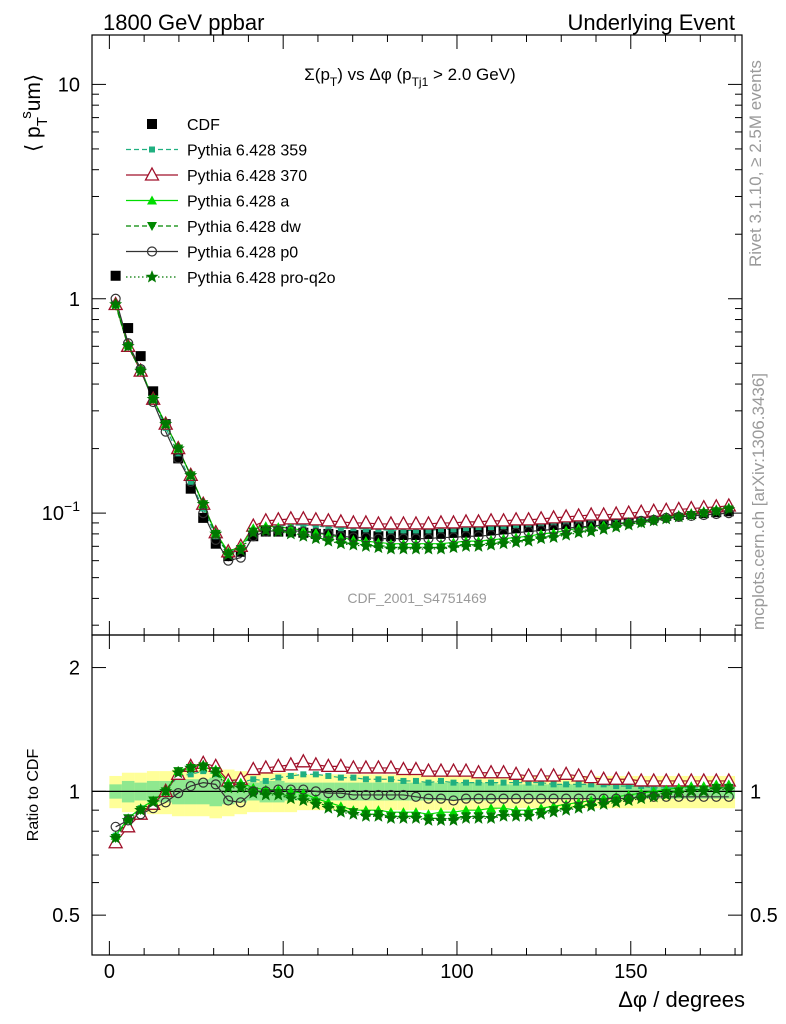 The width and height of the screenshot is (786, 1024). What do you see at coordinates (244, 227) in the screenshot?
I see `legend-label: Pythia 6.428 dw` at bounding box center [244, 227].